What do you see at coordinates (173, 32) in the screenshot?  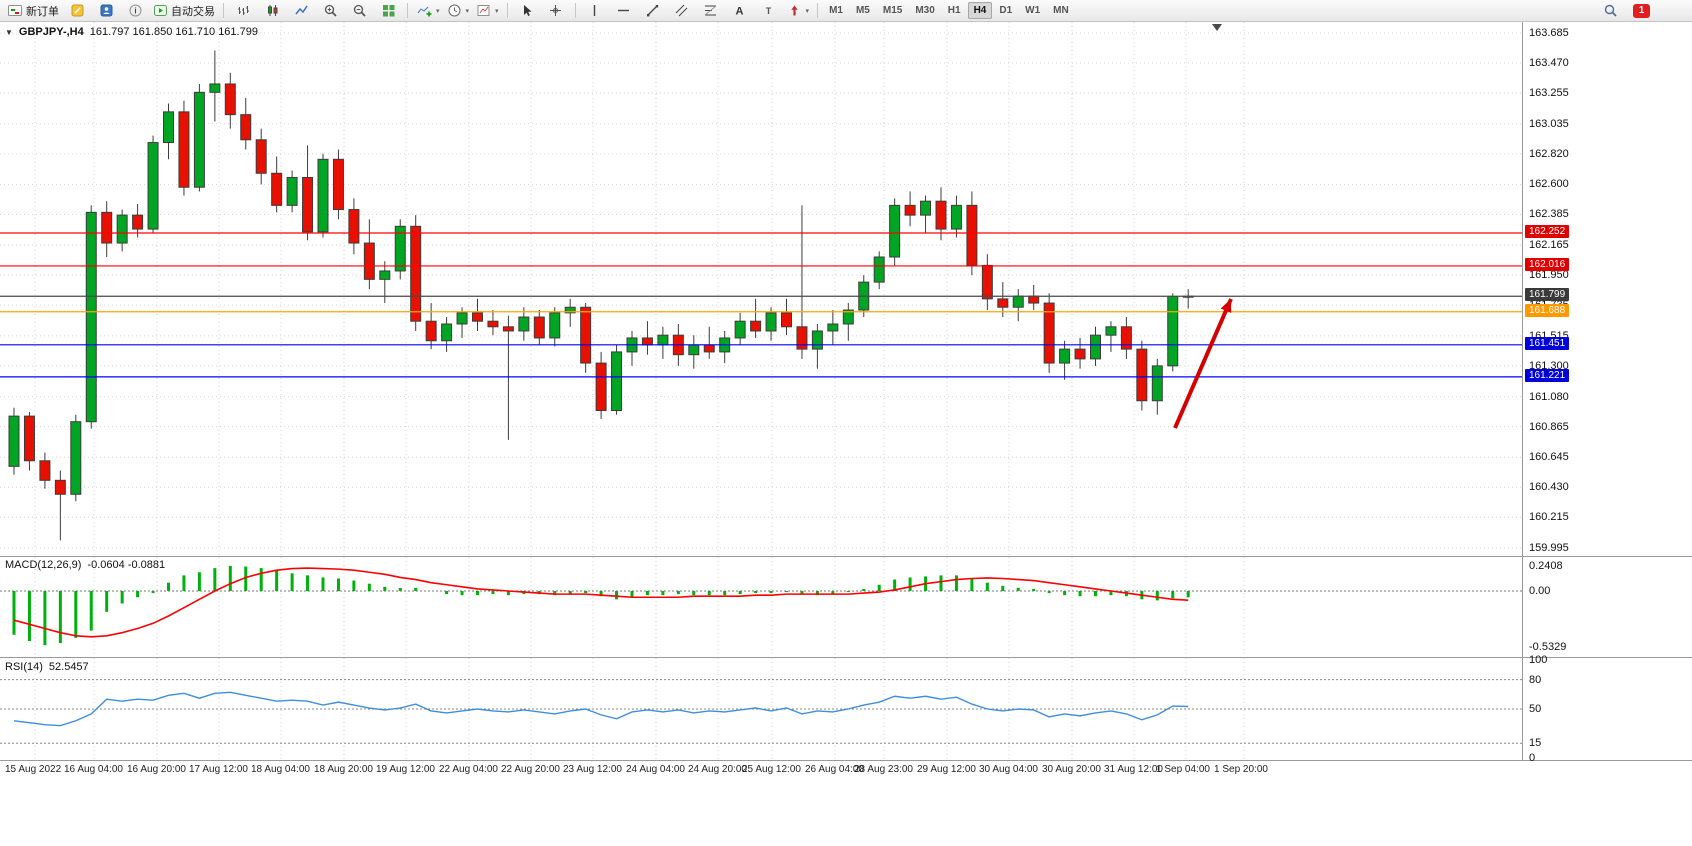 I see `ohlc-readout: 161.797 161.850 161.710 161.799` at bounding box center [173, 32].